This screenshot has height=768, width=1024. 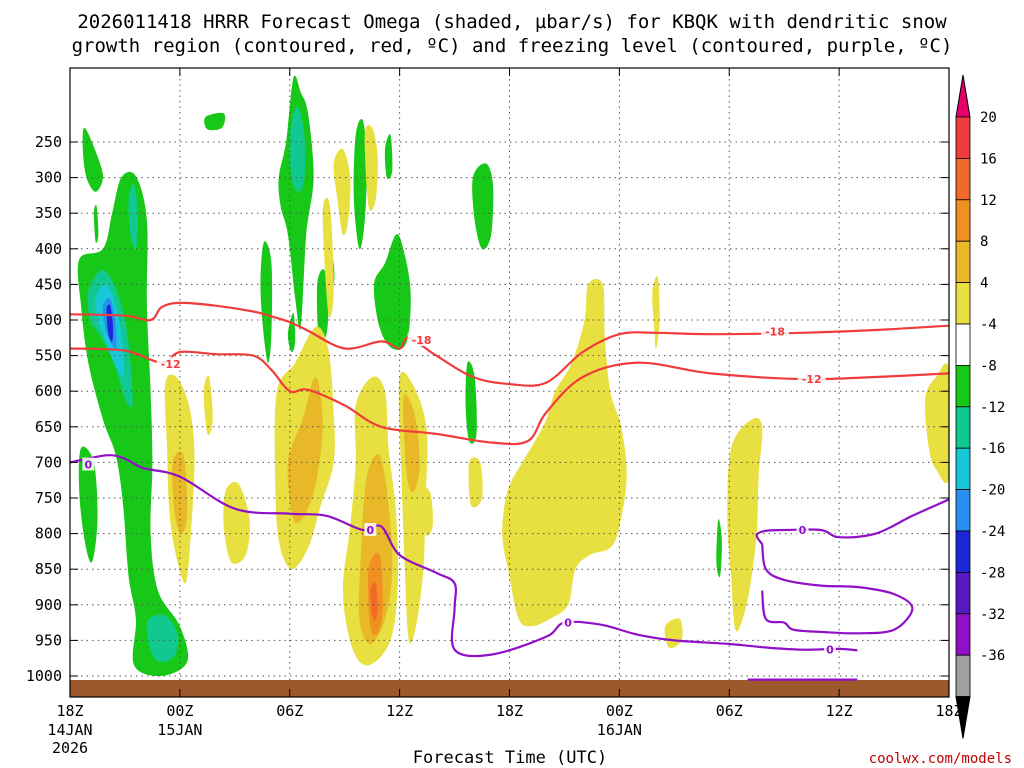 I want to click on y-tick-label: 300, so click(x=48, y=178).